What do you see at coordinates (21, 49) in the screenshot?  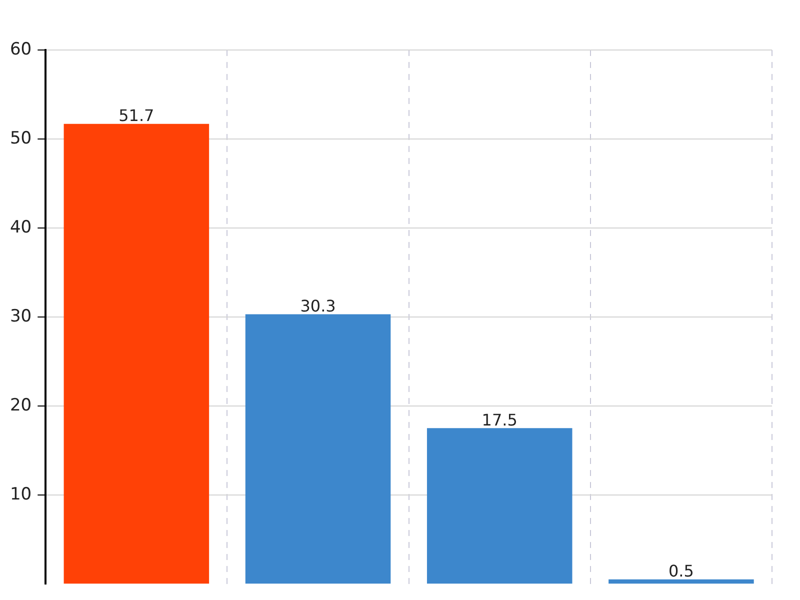 I see `y-tick-label: 60` at bounding box center [21, 49].